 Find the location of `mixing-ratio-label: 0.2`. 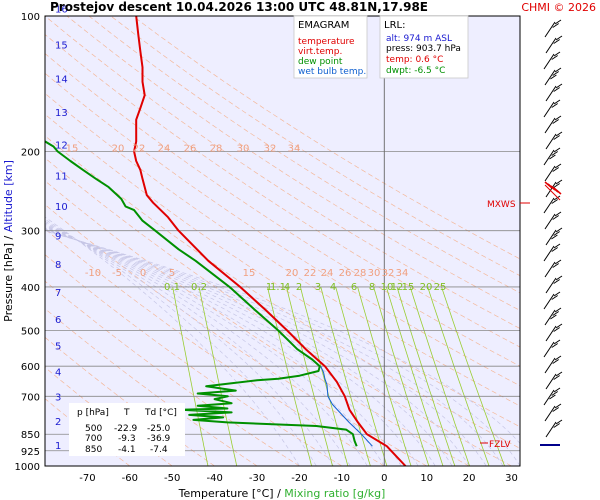

mixing-ratio-label: 0.2 is located at coordinates (199, 287).